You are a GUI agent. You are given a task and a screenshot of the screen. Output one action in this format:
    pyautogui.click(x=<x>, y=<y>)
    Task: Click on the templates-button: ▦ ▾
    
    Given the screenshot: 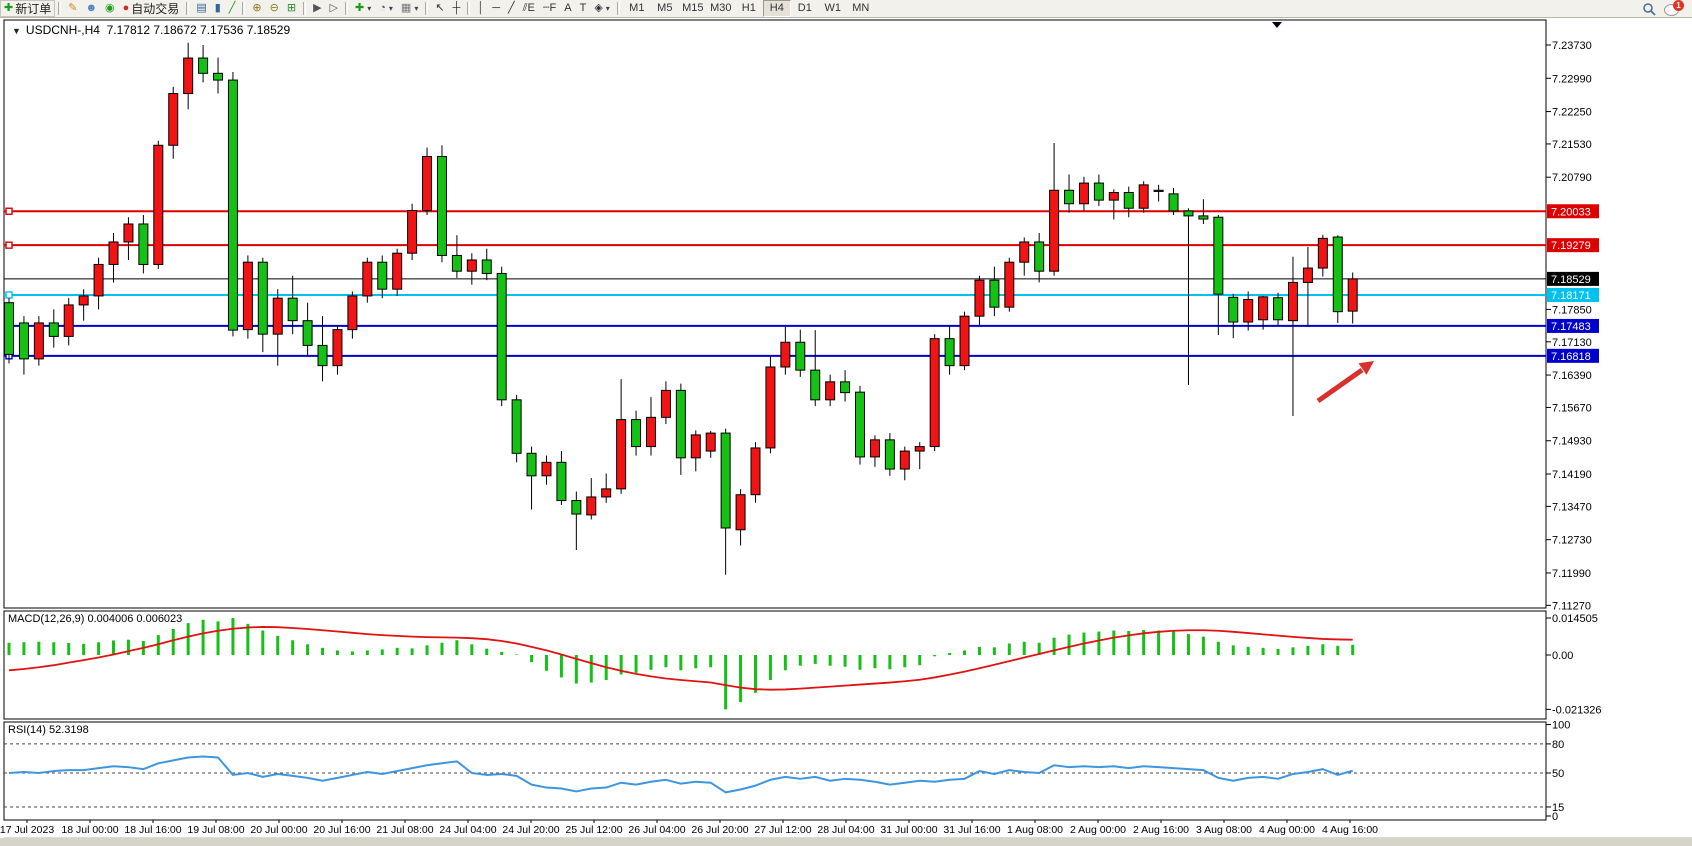 What is the action you would take?
    pyautogui.click(x=409, y=8)
    